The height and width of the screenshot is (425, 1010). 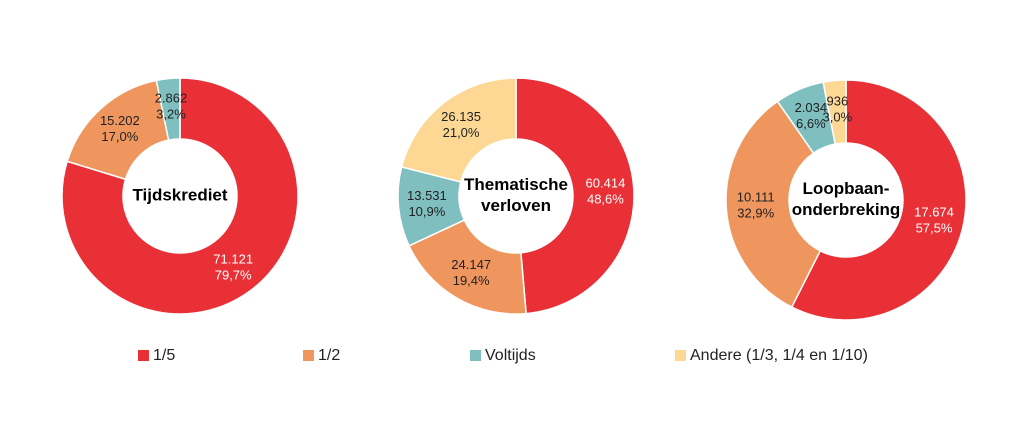 What do you see at coordinates (426, 211) in the screenshot?
I see `percentage-label: 10,9%` at bounding box center [426, 211].